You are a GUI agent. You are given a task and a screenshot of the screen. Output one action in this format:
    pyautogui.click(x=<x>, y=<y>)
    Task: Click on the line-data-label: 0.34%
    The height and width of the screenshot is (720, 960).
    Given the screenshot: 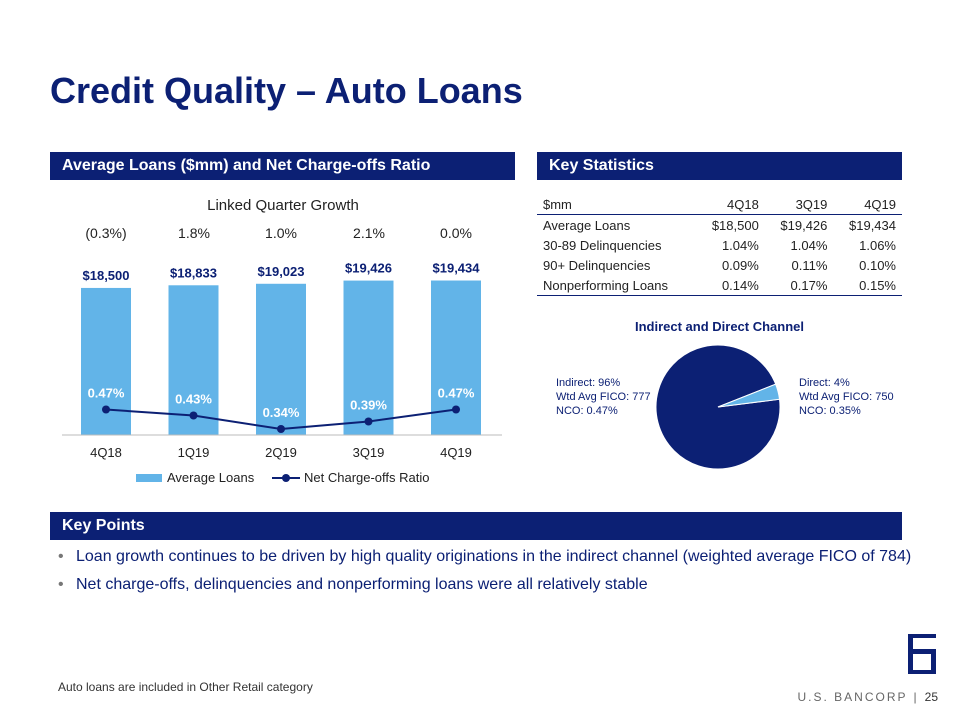 What is the action you would take?
    pyautogui.click(x=281, y=412)
    